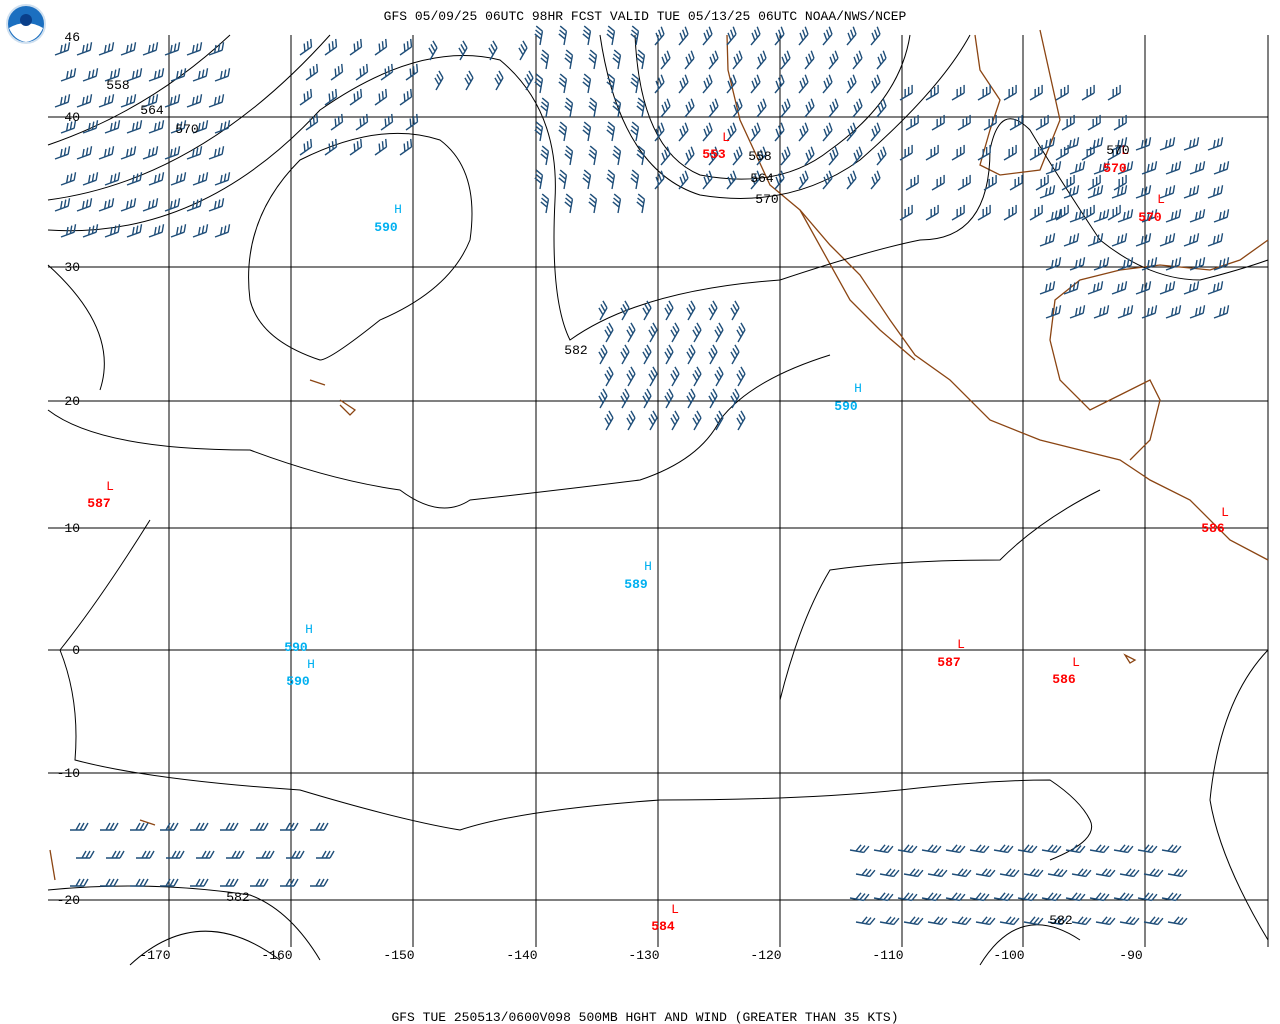 The image size is (1280, 1024). I want to click on contour-label: 570, so click(186, 129).